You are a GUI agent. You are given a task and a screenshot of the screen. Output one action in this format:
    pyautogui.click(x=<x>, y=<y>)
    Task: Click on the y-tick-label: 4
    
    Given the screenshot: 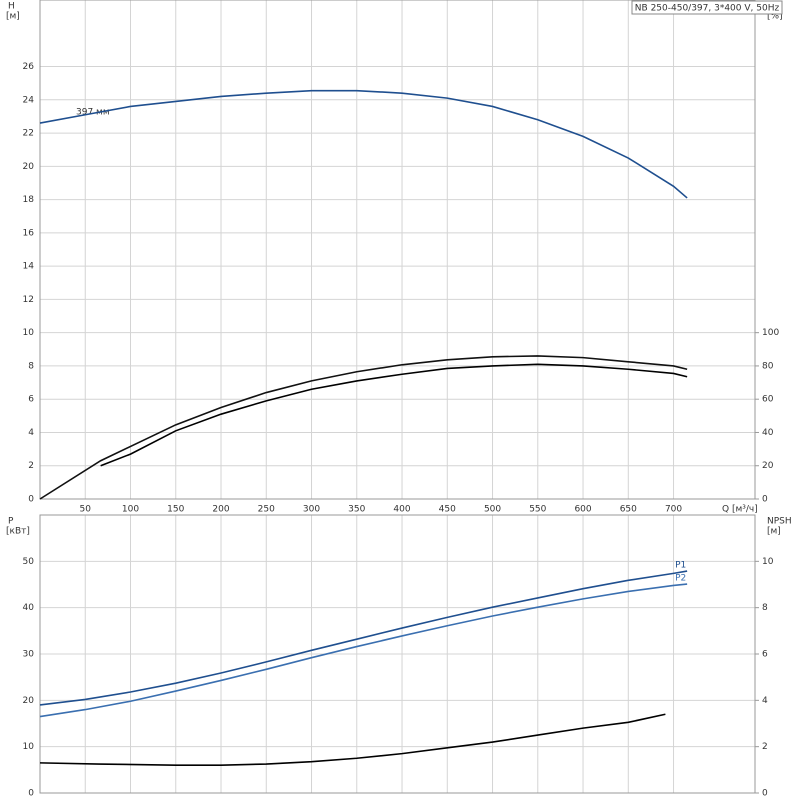 What is the action you would take?
    pyautogui.click(x=31, y=433)
    